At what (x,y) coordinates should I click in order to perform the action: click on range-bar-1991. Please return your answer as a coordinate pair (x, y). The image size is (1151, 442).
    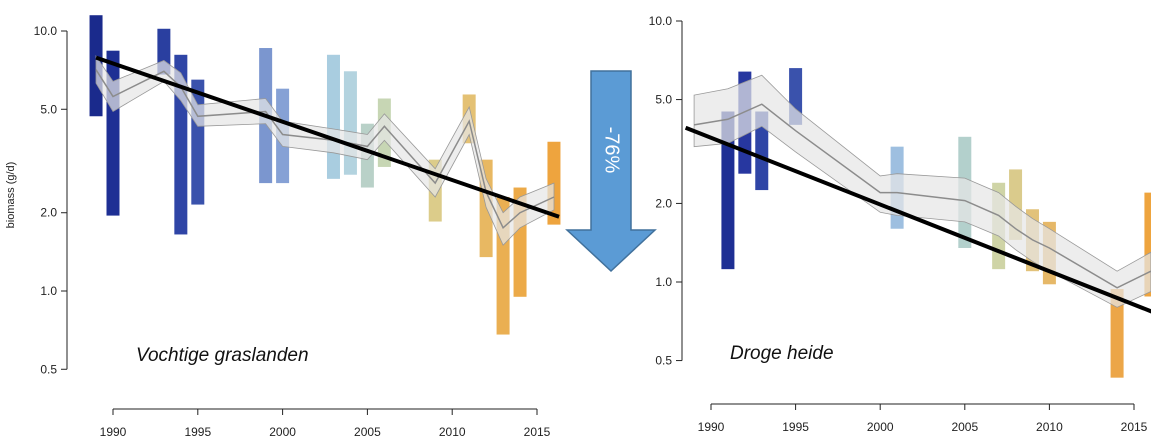
    Looking at the image, I should click on (728, 190).